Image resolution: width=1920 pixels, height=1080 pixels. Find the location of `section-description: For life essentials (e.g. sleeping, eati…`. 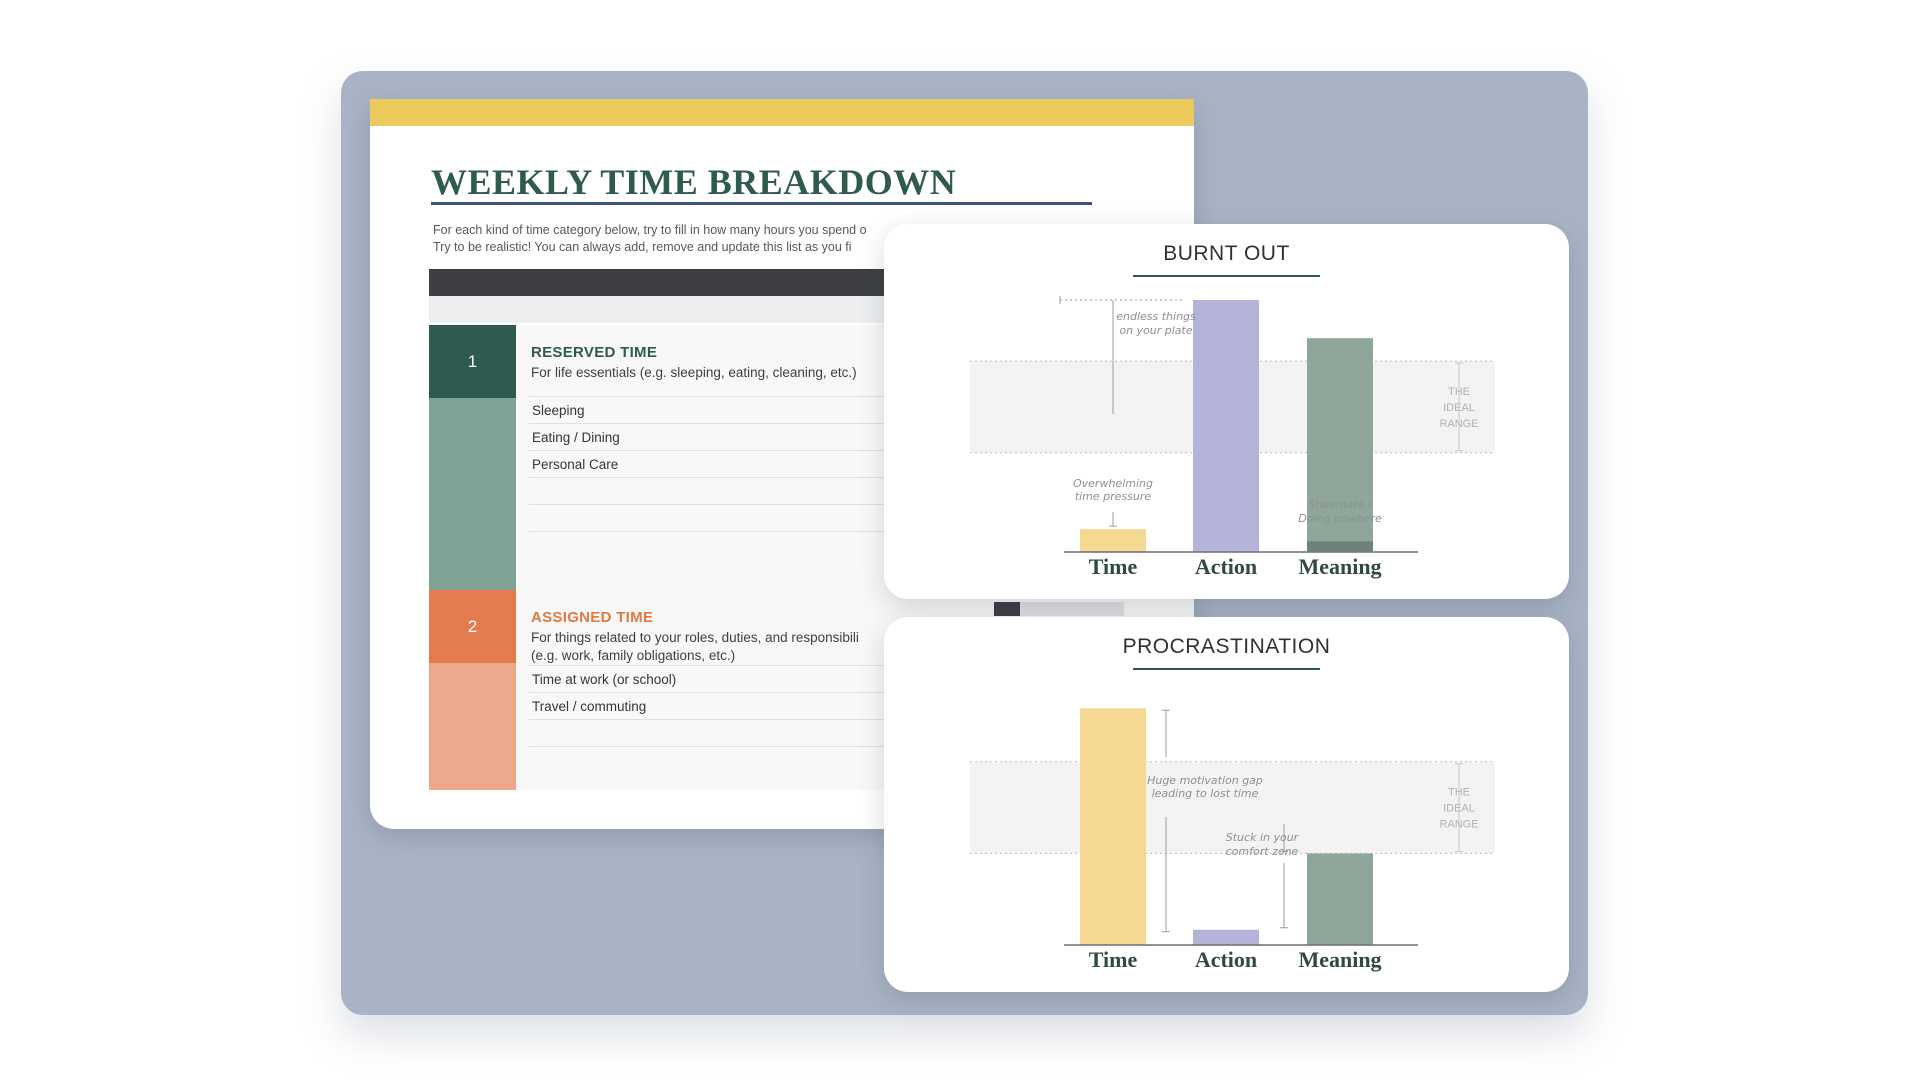

section-description: For life essentials (e.g. sleeping, eati… is located at coordinates (694, 372).